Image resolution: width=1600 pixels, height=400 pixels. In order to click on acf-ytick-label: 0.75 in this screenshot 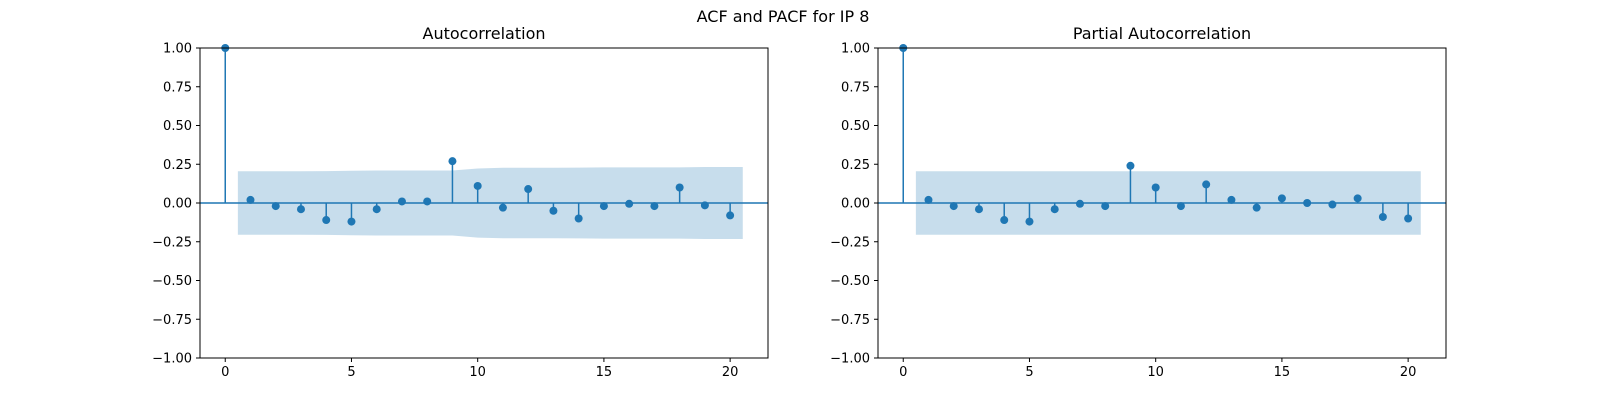, I will do `click(177, 87)`.